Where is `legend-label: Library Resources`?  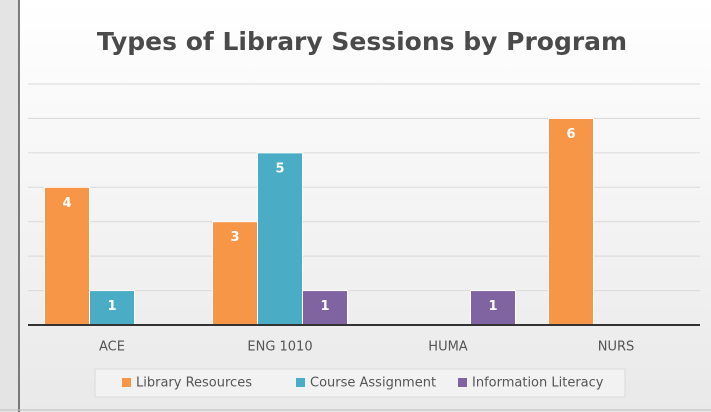 legend-label: Library Resources is located at coordinates (194, 383).